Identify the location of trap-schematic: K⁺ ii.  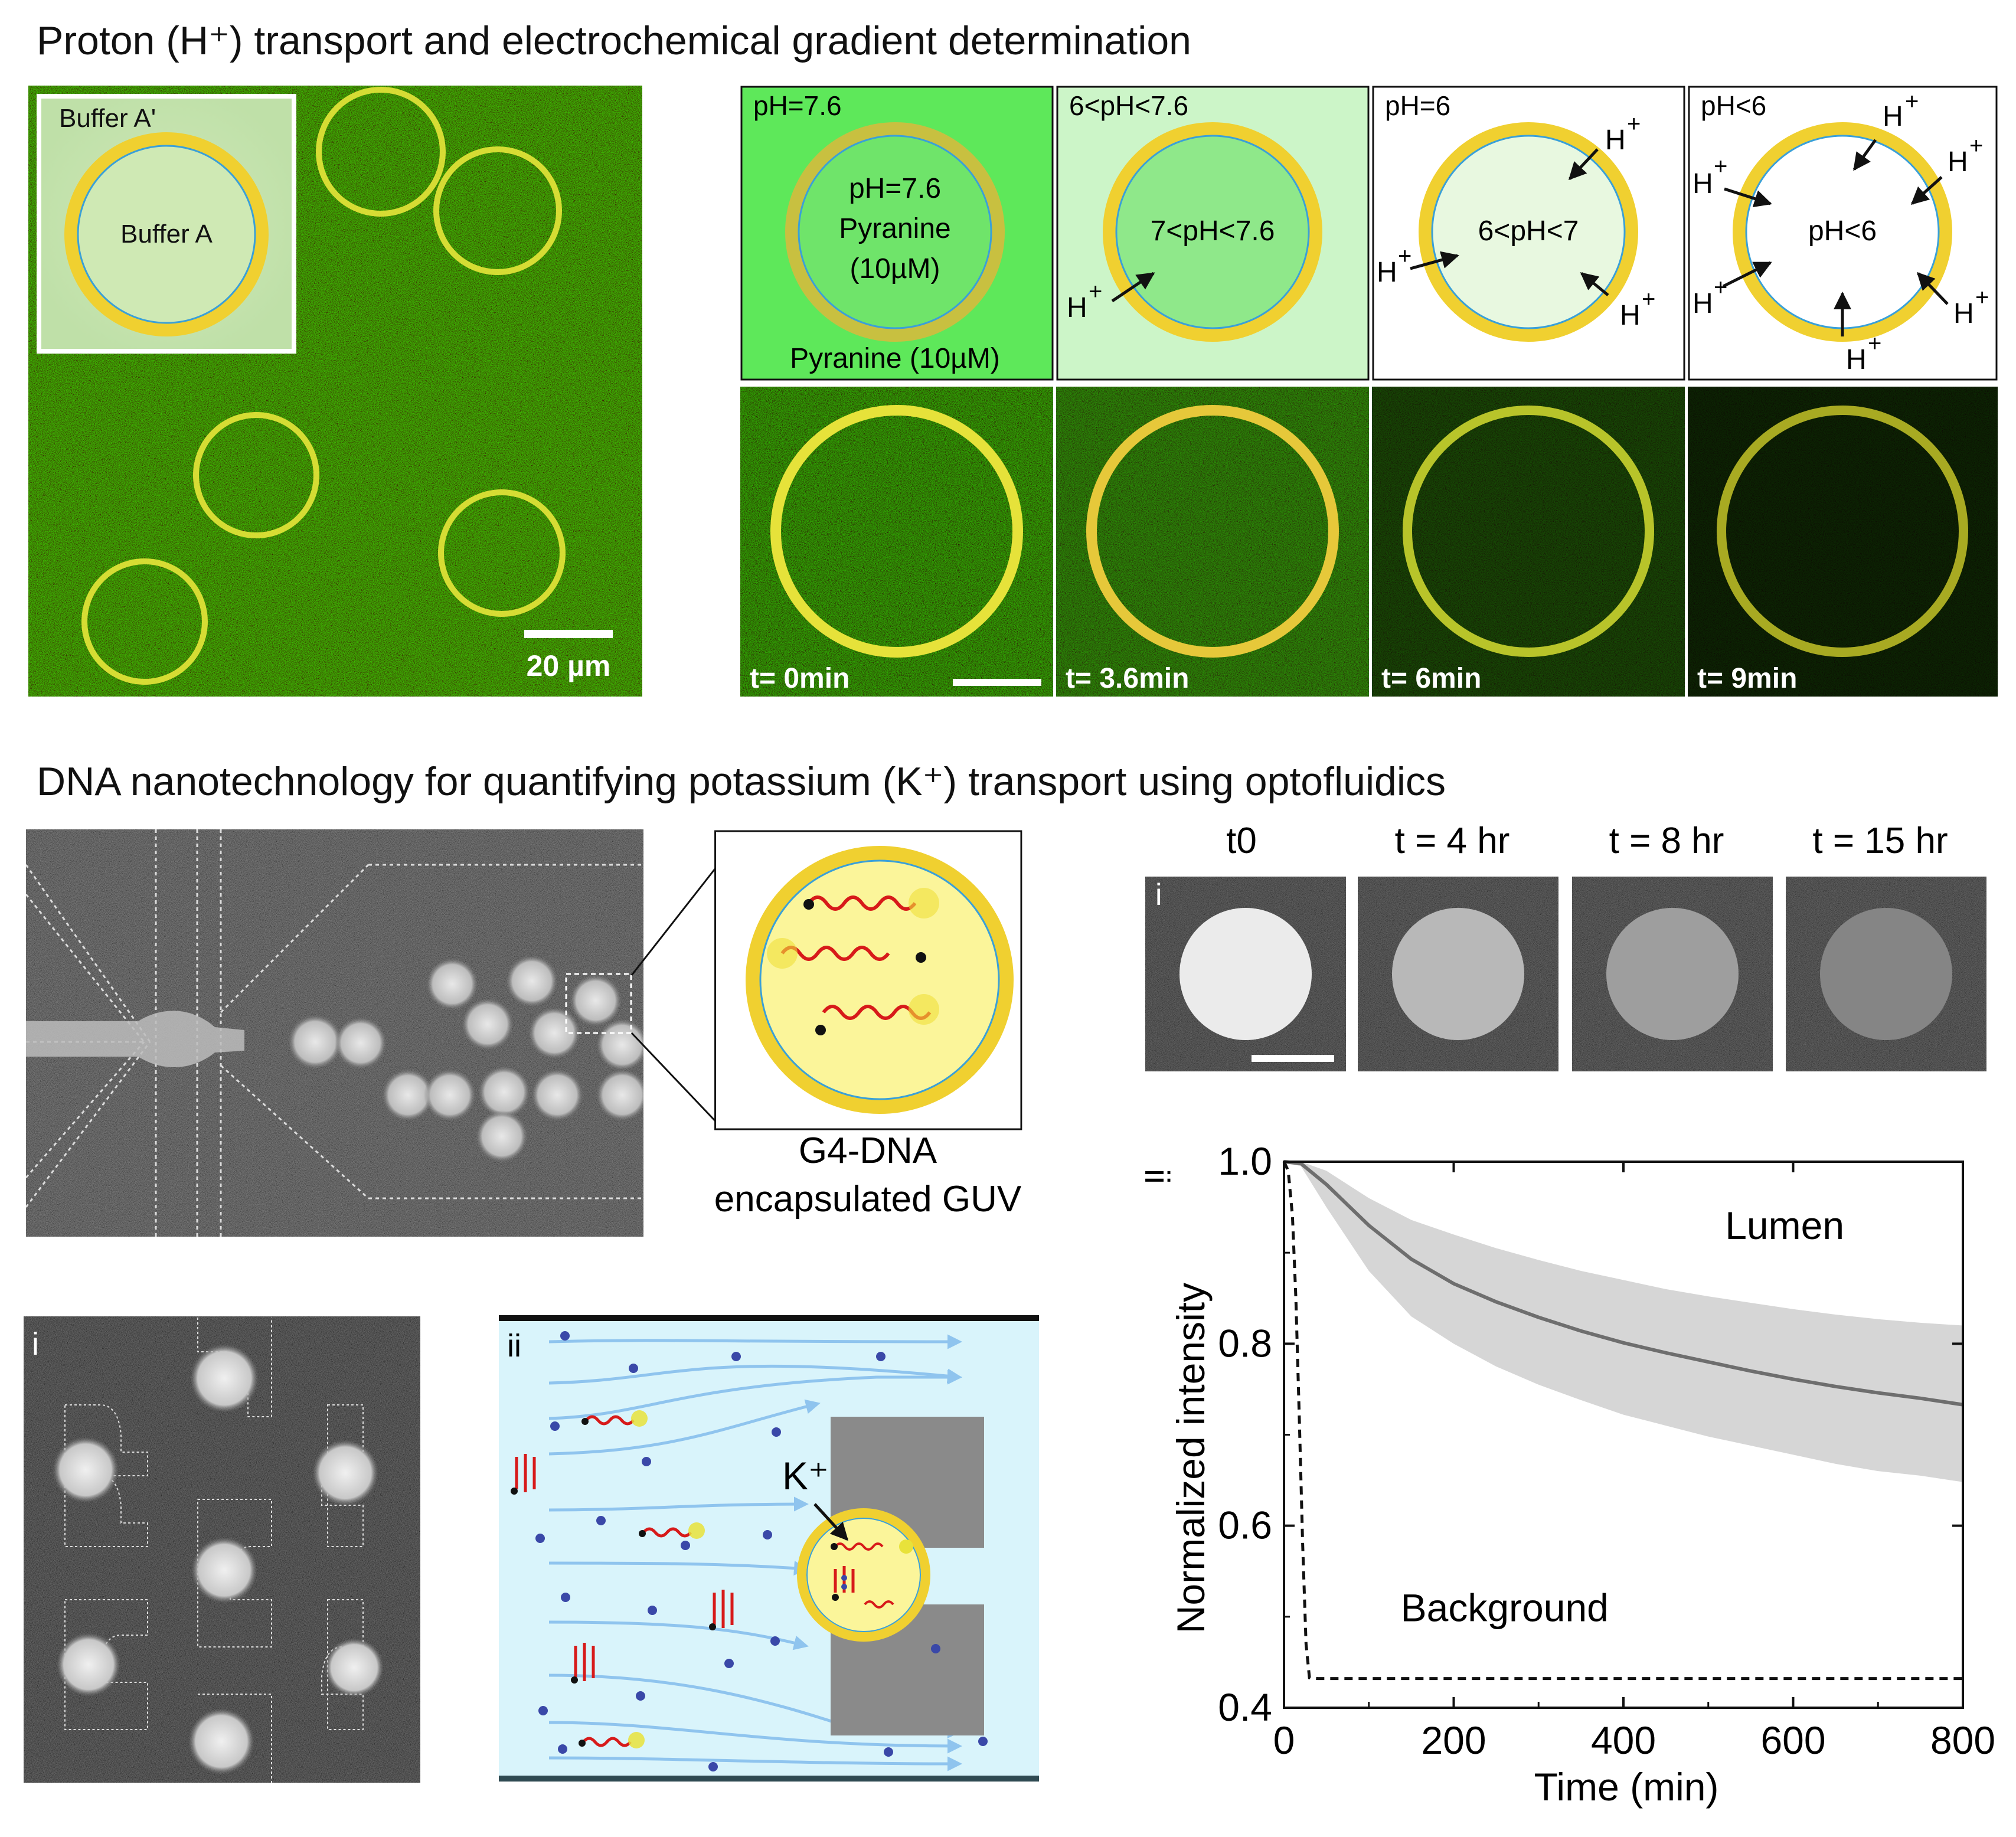
(769, 1549).